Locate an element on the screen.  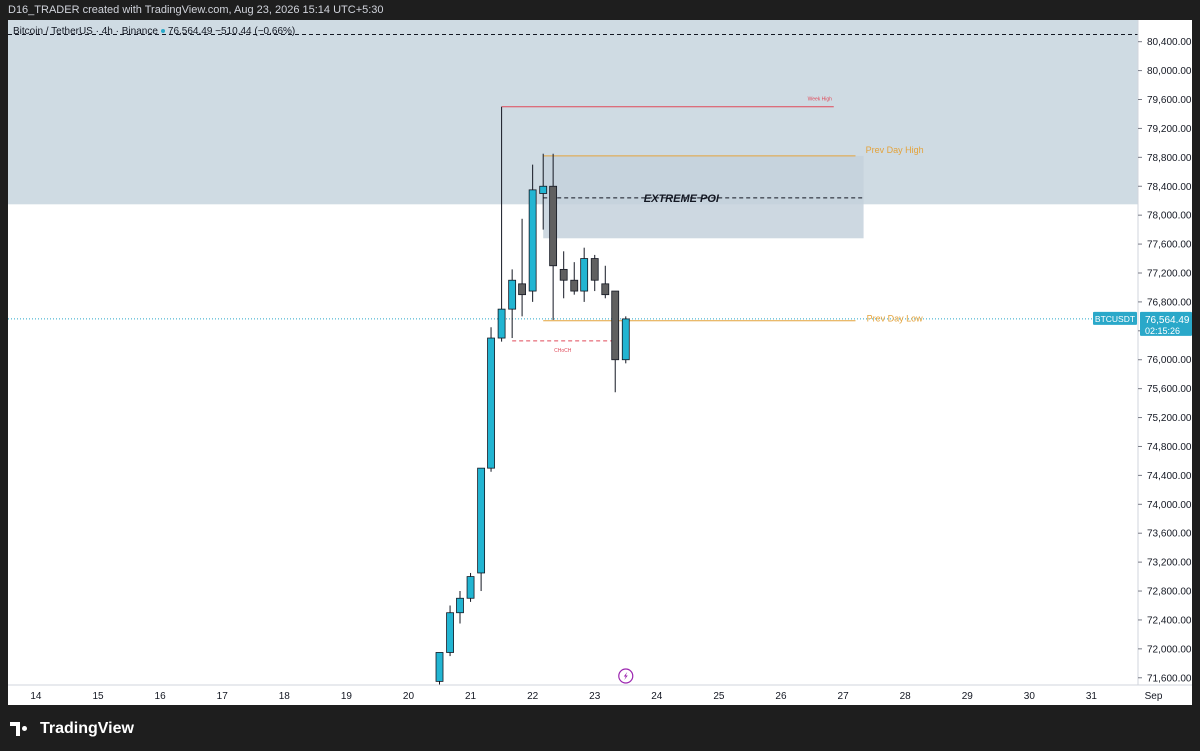
symbol-tag-label: BTCUSDT is located at coordinates (1115, 319).